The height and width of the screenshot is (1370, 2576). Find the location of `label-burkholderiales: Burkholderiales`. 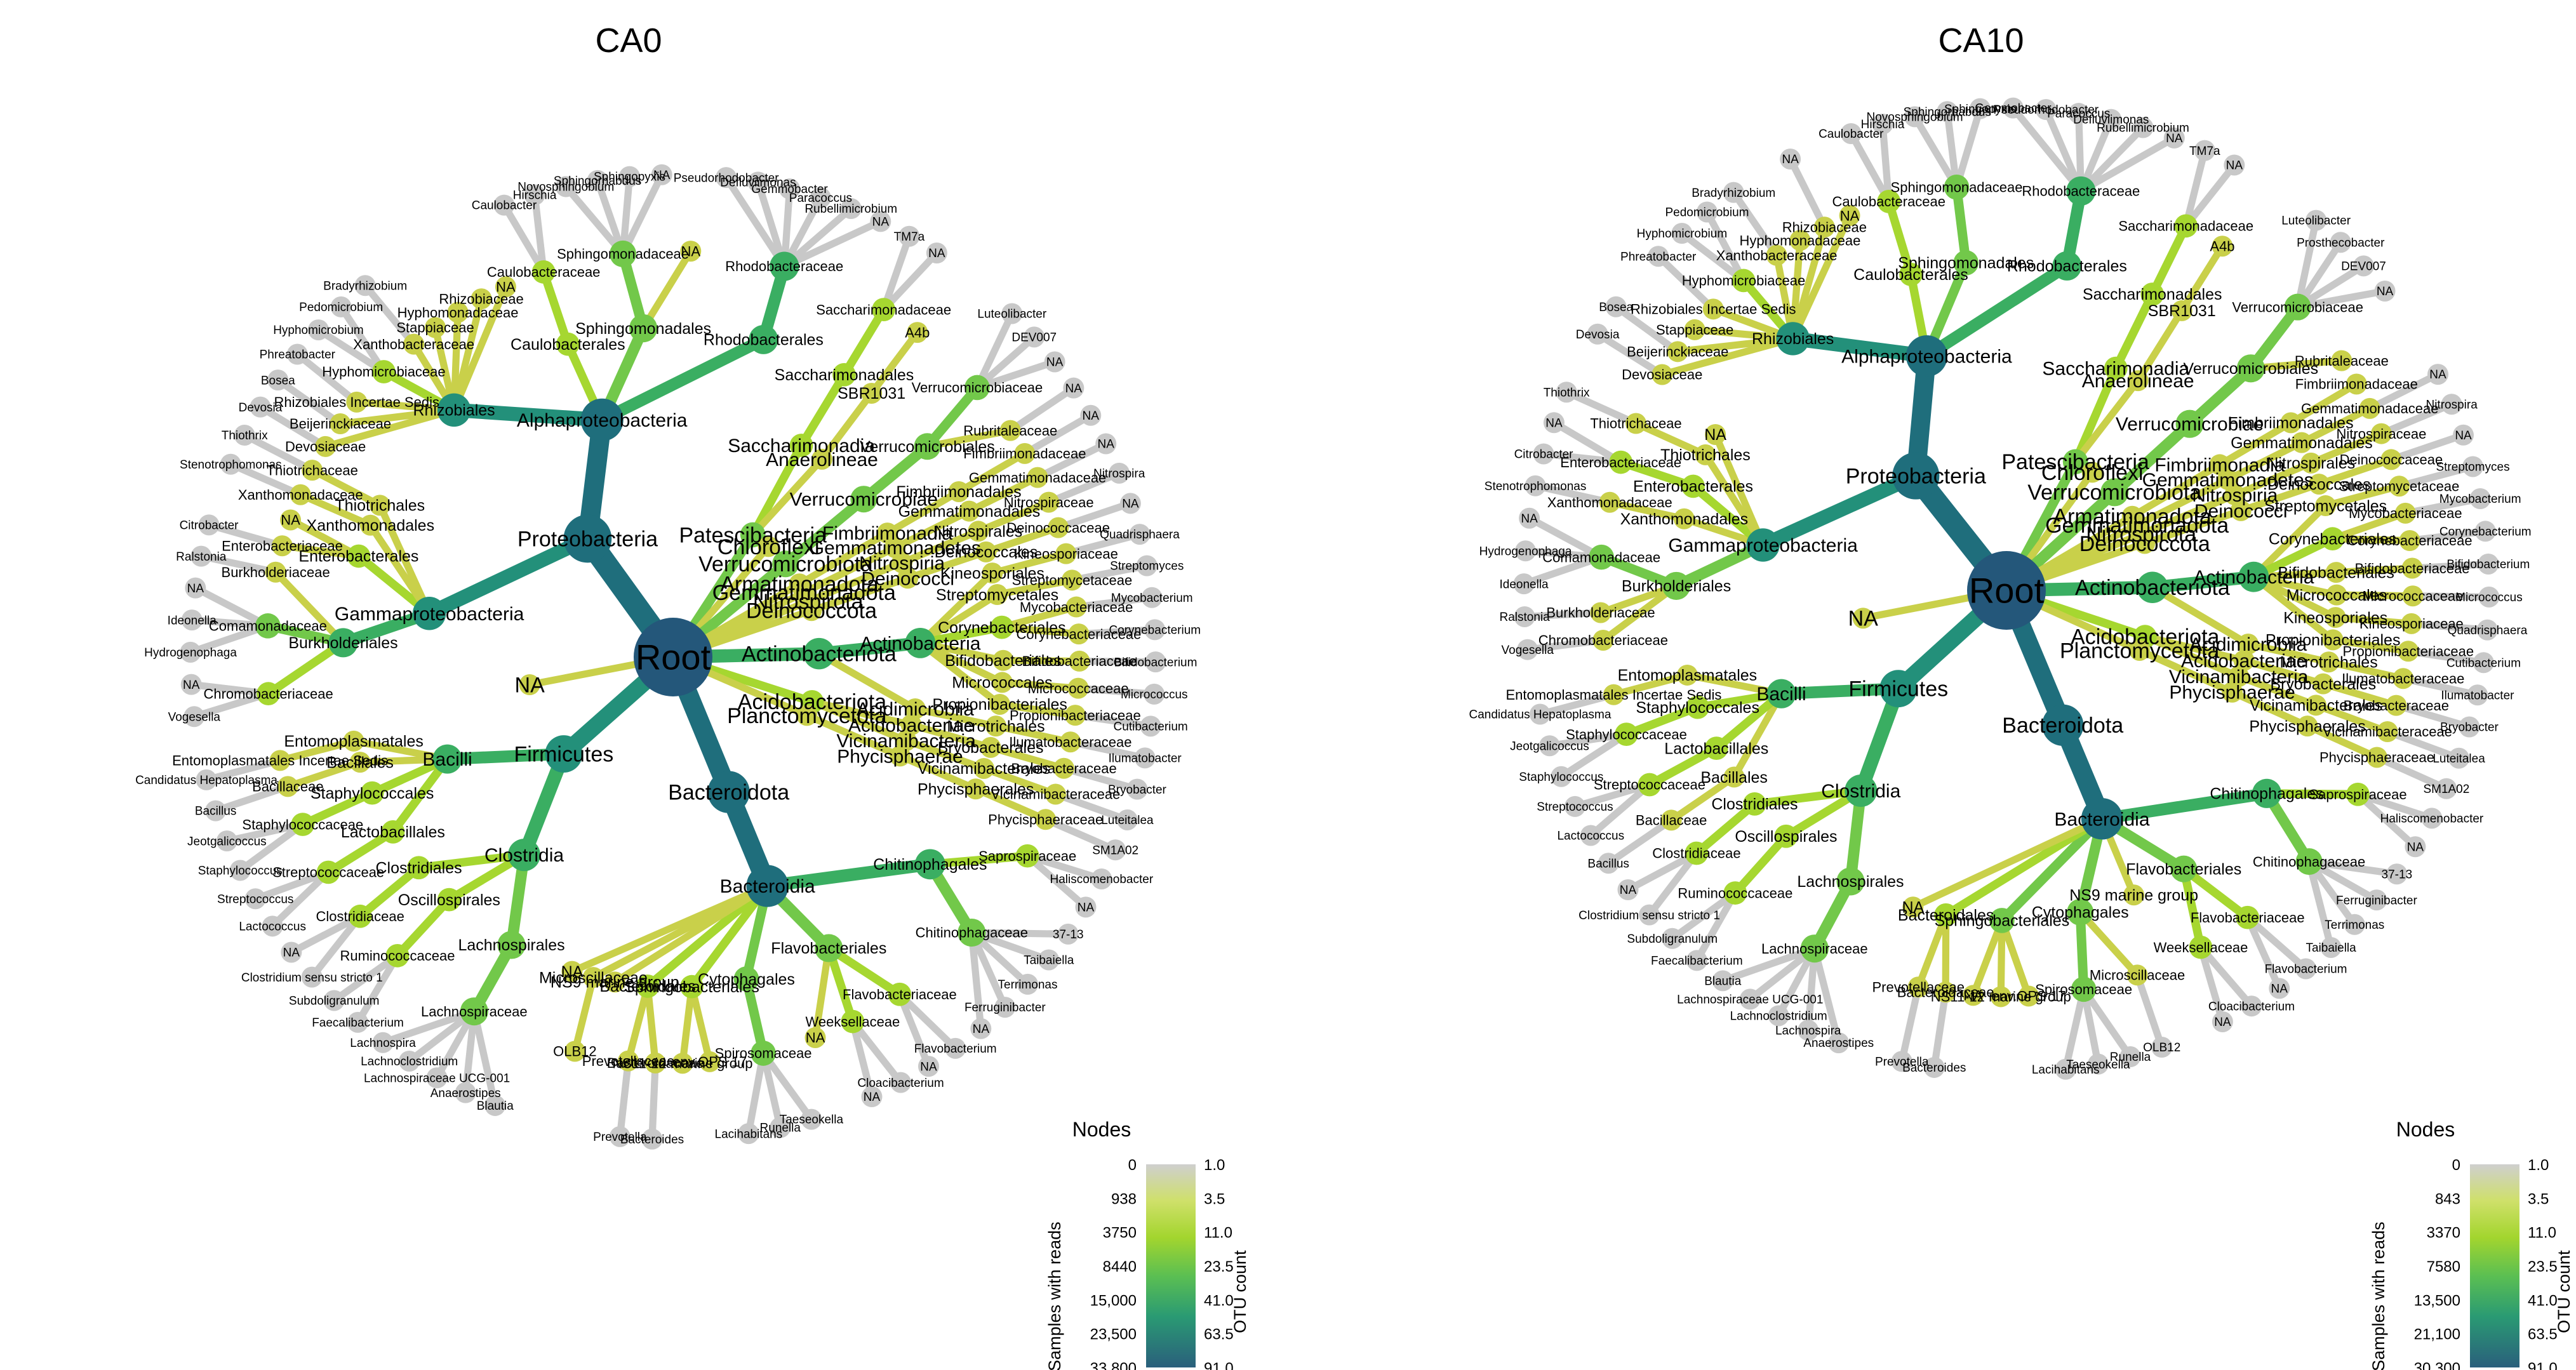

label-burkholderiales: Burkholderiales is located at coordinates (342, 643).